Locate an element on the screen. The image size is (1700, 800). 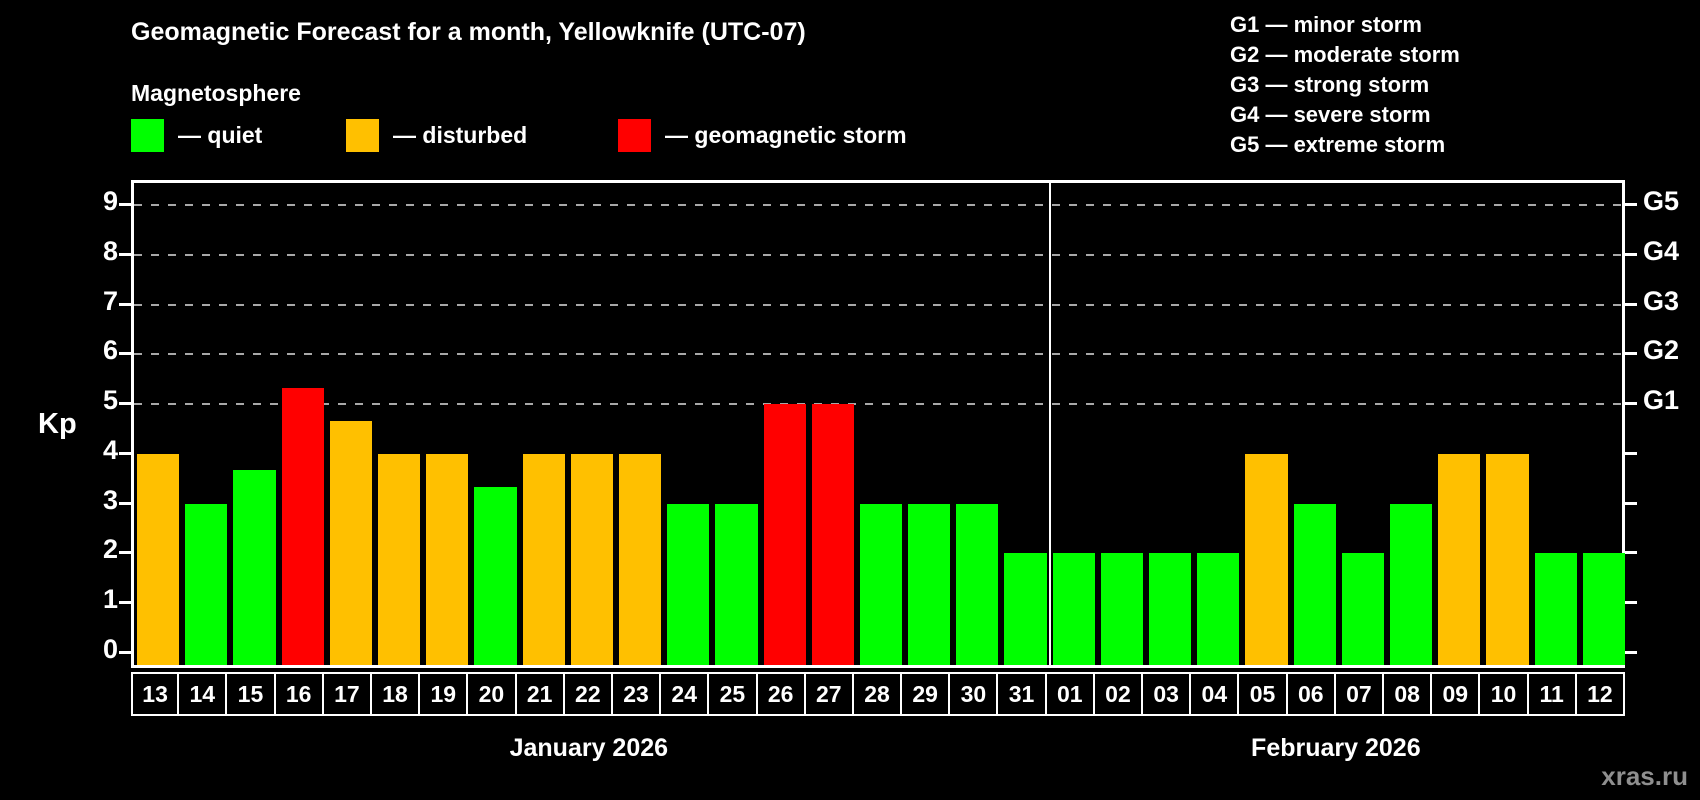
day-label-28: 28 is located at coordinates (877, 694).